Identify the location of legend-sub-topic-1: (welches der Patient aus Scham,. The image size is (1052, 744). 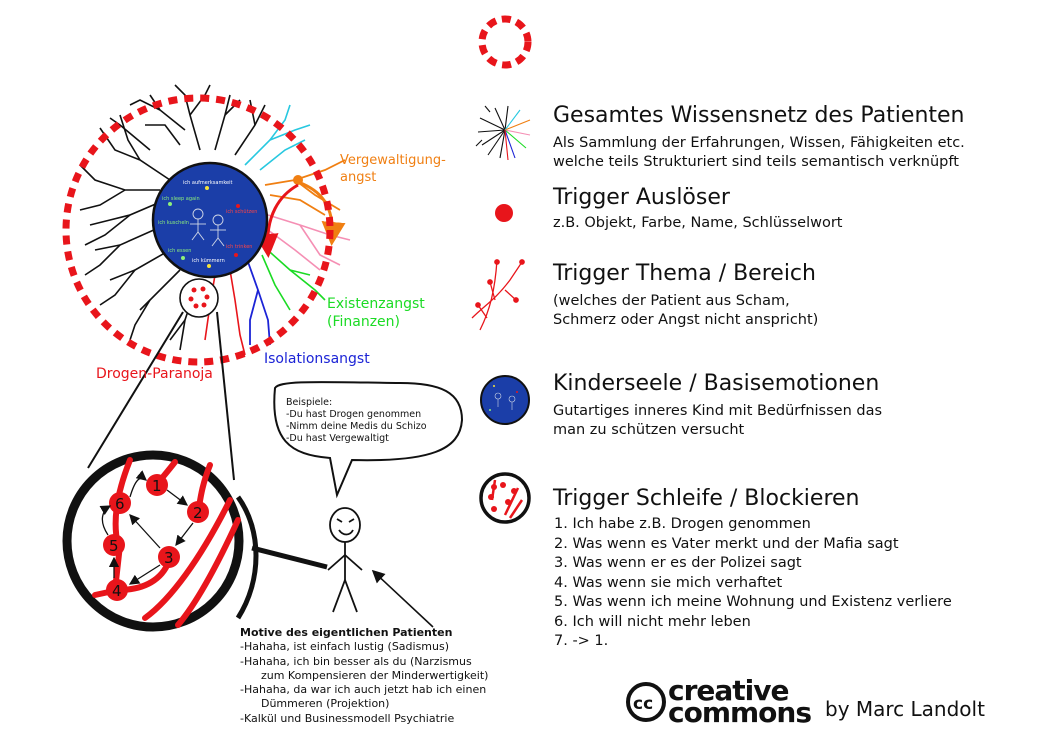
(671, 301).